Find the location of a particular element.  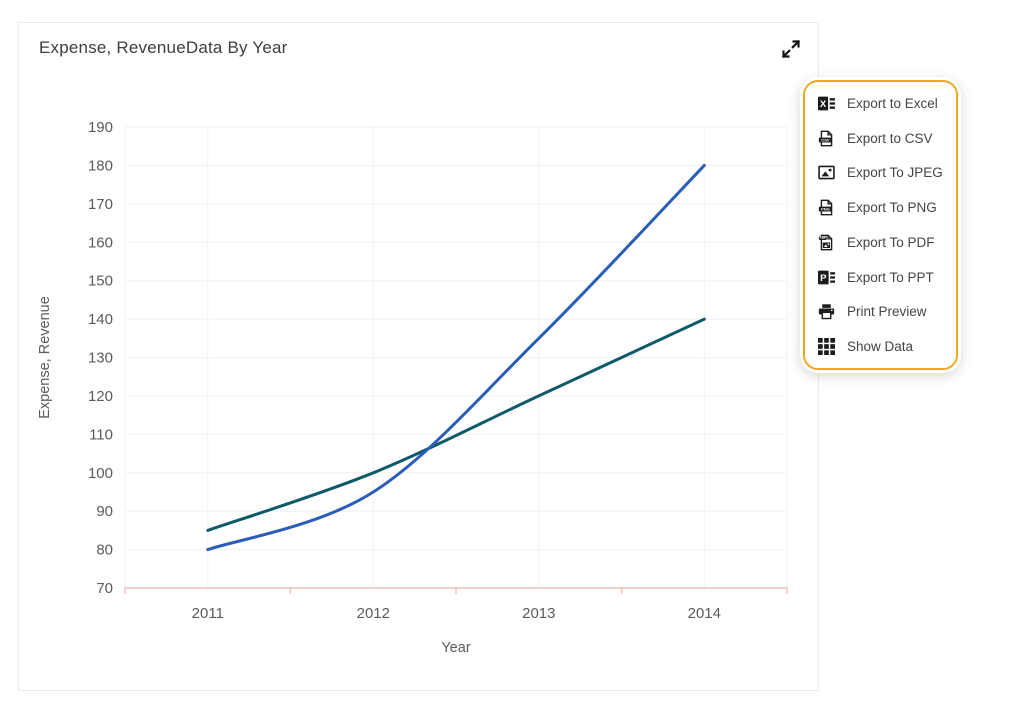

menu-item-pdf: PDF Export To PDF is located at coordinates (880, 242).